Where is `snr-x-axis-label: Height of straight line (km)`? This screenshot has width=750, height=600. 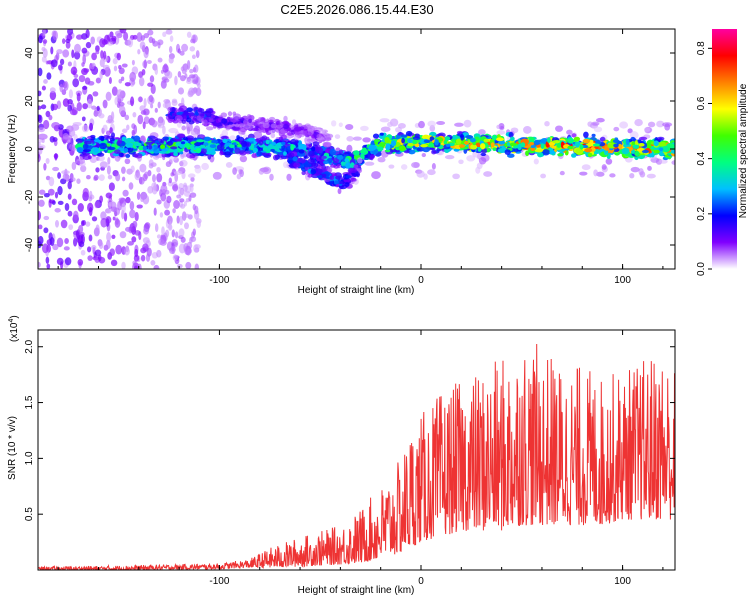
snr-x-axis-label: Height of straight line (km) is located at coordinates (356, 590).